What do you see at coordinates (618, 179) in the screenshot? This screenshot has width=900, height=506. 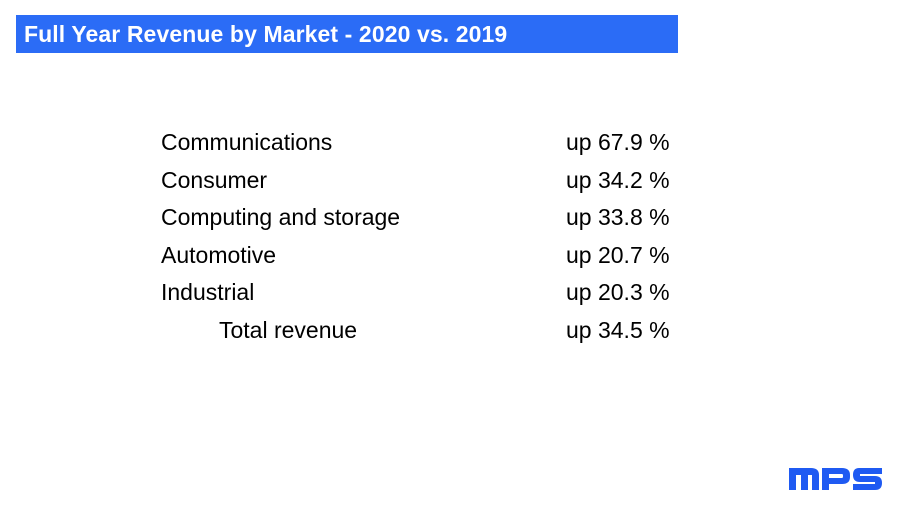 I see `market-change: up 34.2 %` at bounding box center [618, 179].